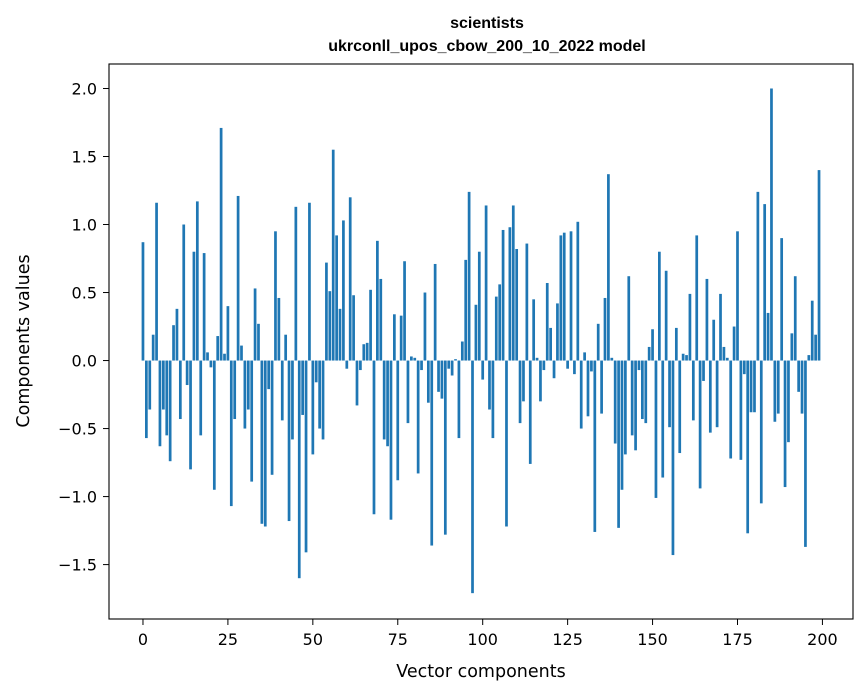 The width and height of the screenshot is (867, 696). I want to click on x-tick-label: 75, so click(398, 639).